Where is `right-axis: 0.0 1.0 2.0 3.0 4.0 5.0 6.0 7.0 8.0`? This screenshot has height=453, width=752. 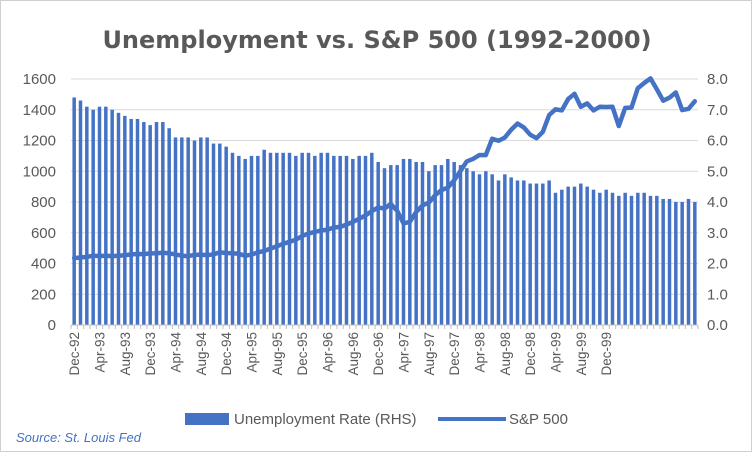 right-axis: 0.0 1.0 2.0 3.0 4.0 5.0 6.0 7.0 8.0 is located at coordinates (717, 202).